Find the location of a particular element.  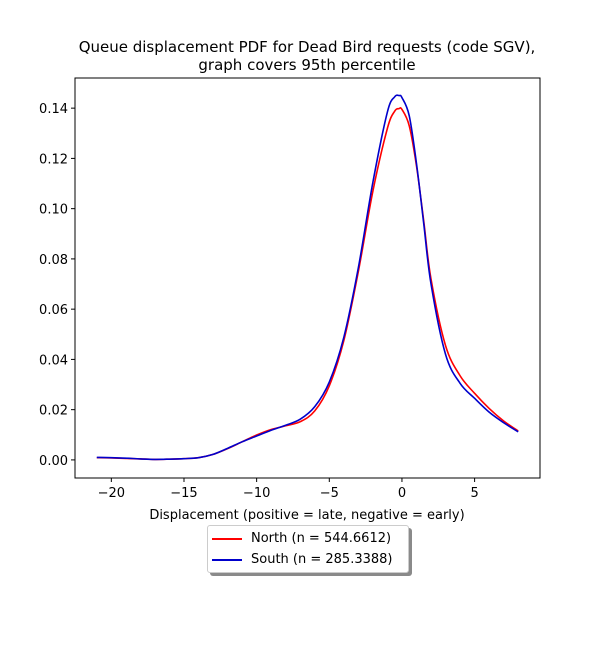

y-tick-label: 0.12 is located at coordinates (53, 159).